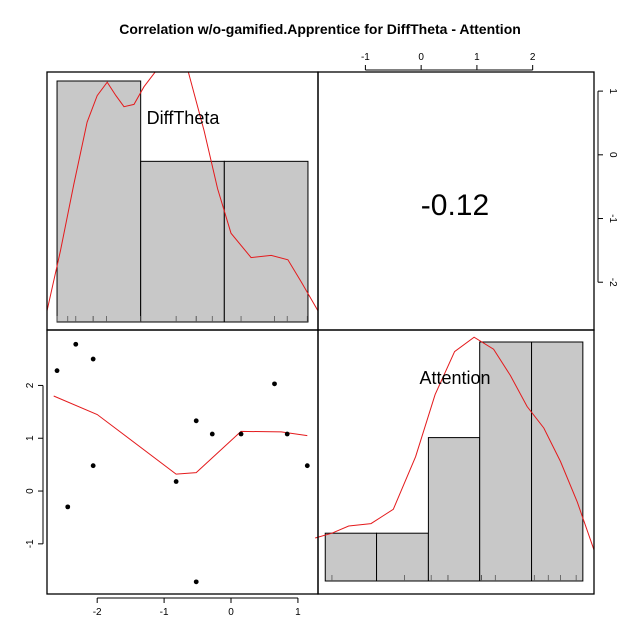  What do you see at coordinates (612, 282) in the screenshot?
I see `tick-label-right: -2` at bounding box center [612, 282].